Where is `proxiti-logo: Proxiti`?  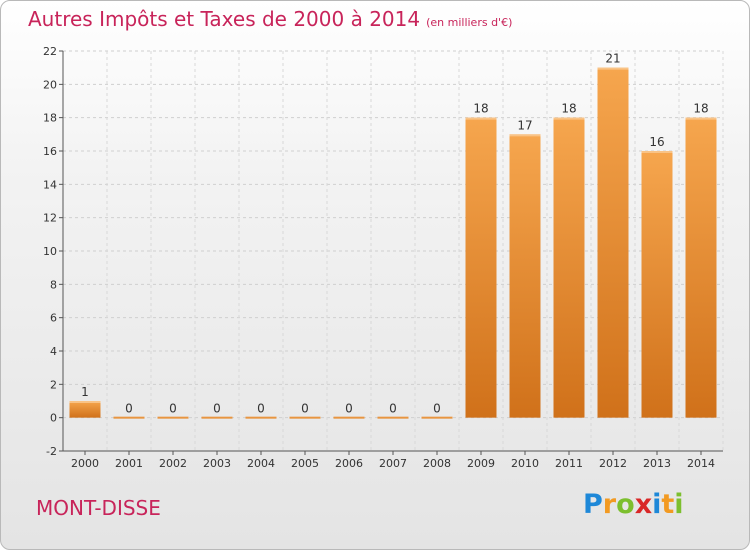 proxiti-logo: Proxiti is located at coordinates (633, 504).